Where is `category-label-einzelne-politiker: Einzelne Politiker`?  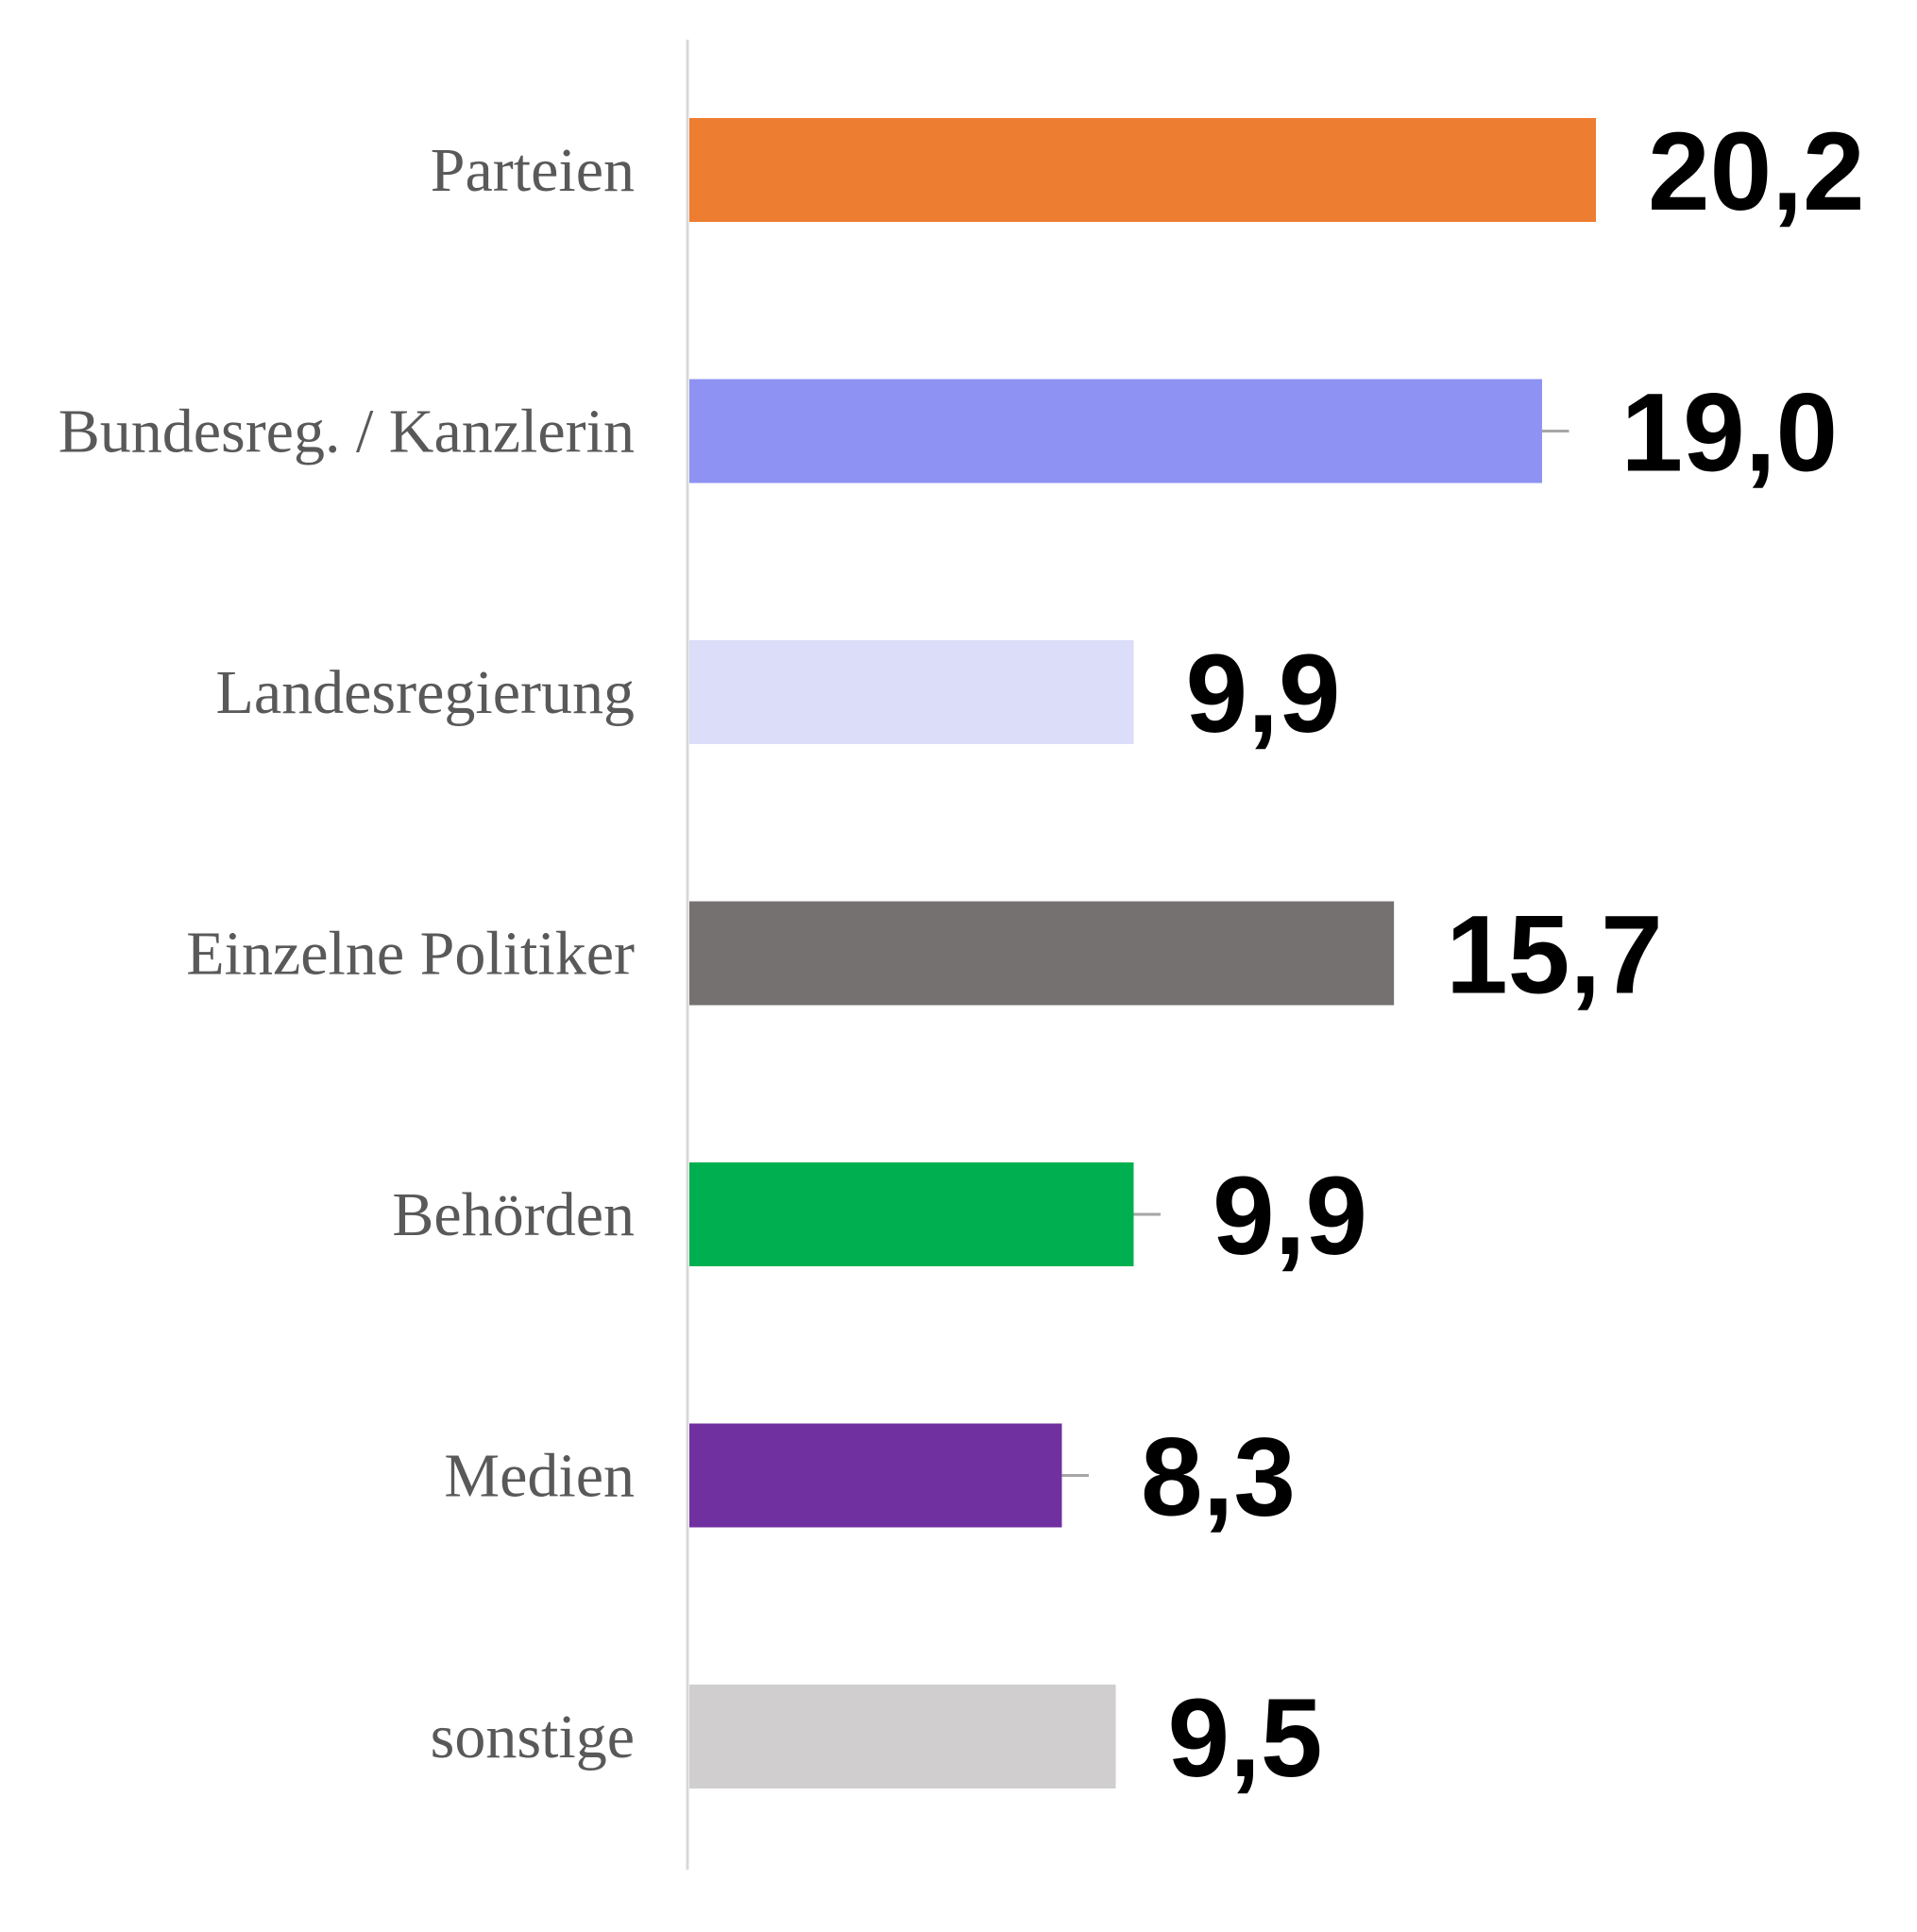
category-label-einzelne-politiker: Einzelne Politiker is located at coordinates (410, 954).